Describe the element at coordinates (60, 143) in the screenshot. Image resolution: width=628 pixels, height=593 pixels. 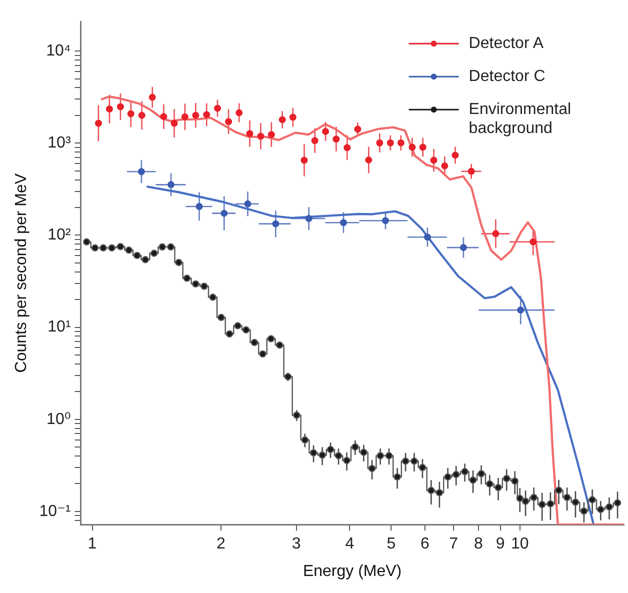
I see `y-tick-label: 10³` at that location.